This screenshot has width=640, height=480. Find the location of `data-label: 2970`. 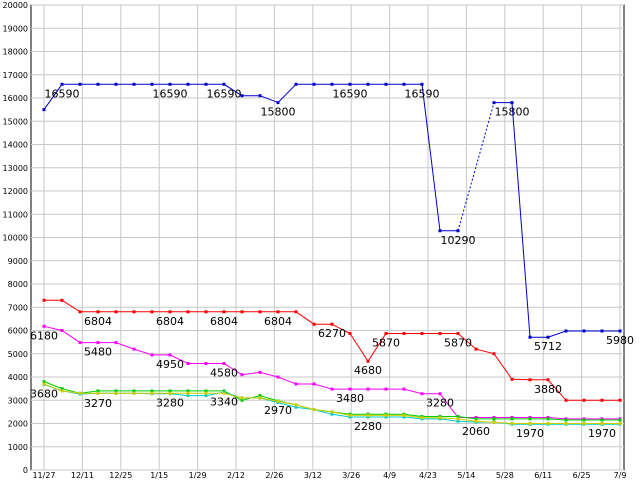

data-label: 2970 is located at coordinates (278, 410).